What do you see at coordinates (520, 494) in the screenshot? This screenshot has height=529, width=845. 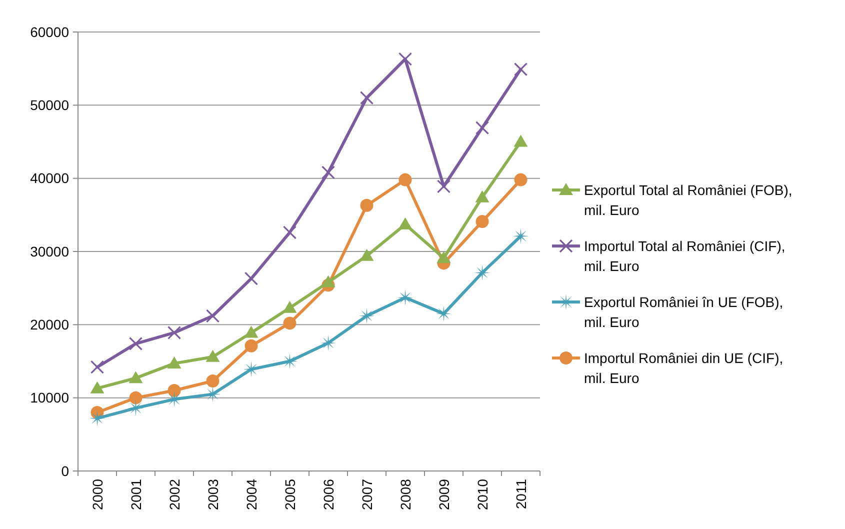 I see `x-tick-label: 2011` at bounding box center [520, 494].